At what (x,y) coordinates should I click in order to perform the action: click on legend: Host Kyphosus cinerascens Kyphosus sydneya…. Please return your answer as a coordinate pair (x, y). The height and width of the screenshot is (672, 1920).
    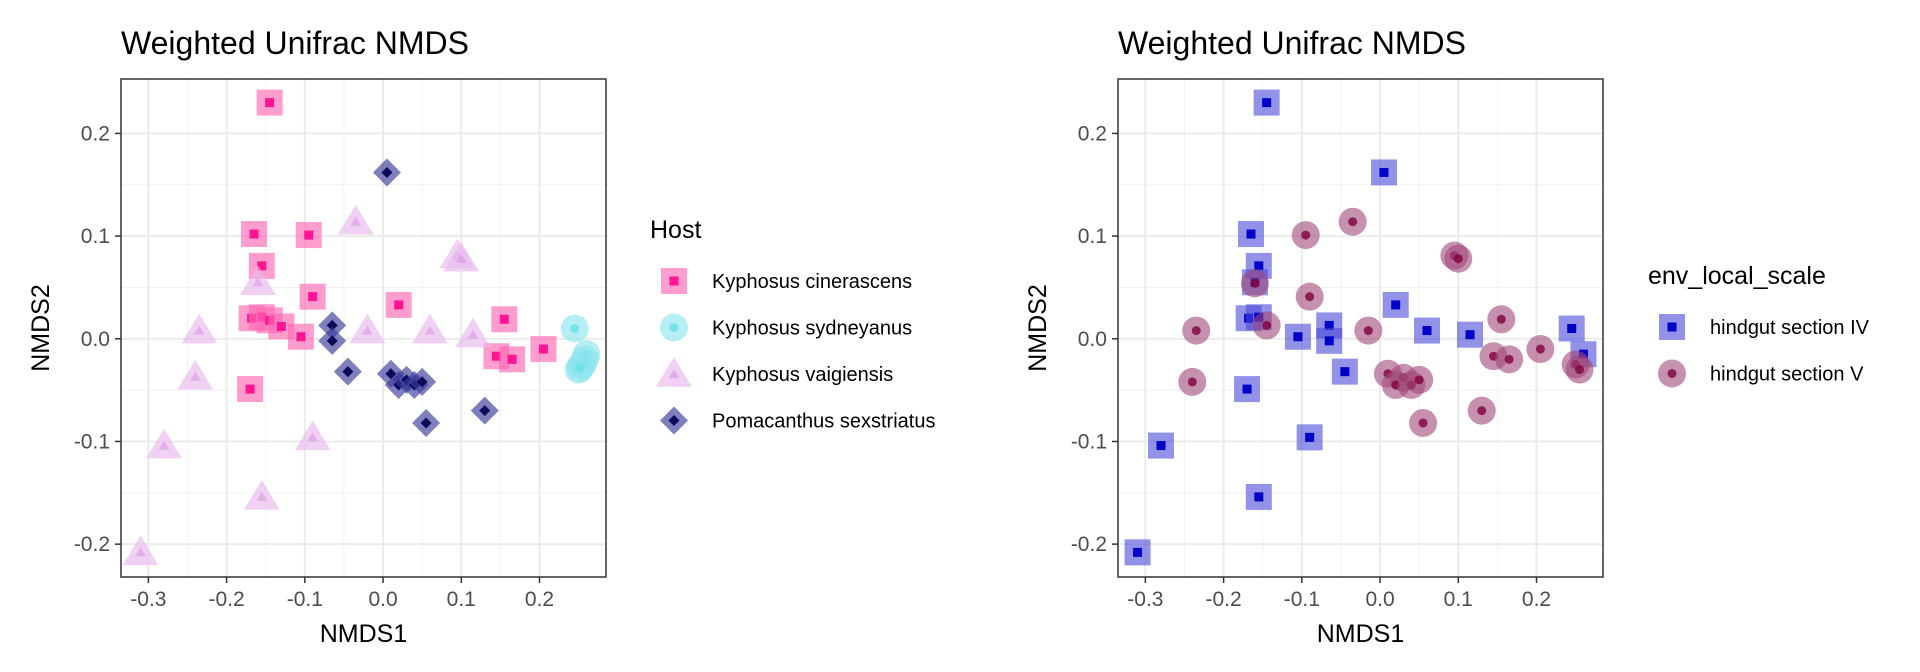
    Looking at the image, I should click on (792, 325).